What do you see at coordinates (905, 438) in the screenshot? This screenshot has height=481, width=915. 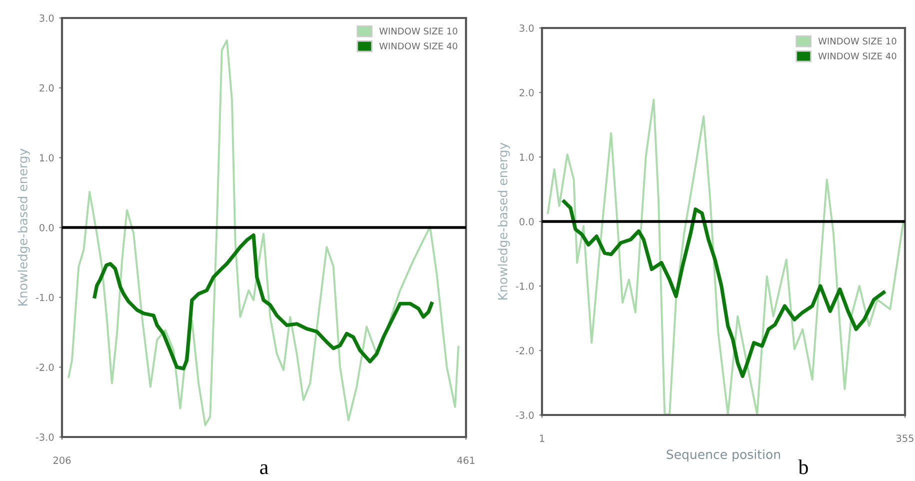 I see `x-tick-label: 355` at bounding box center [905, 438].